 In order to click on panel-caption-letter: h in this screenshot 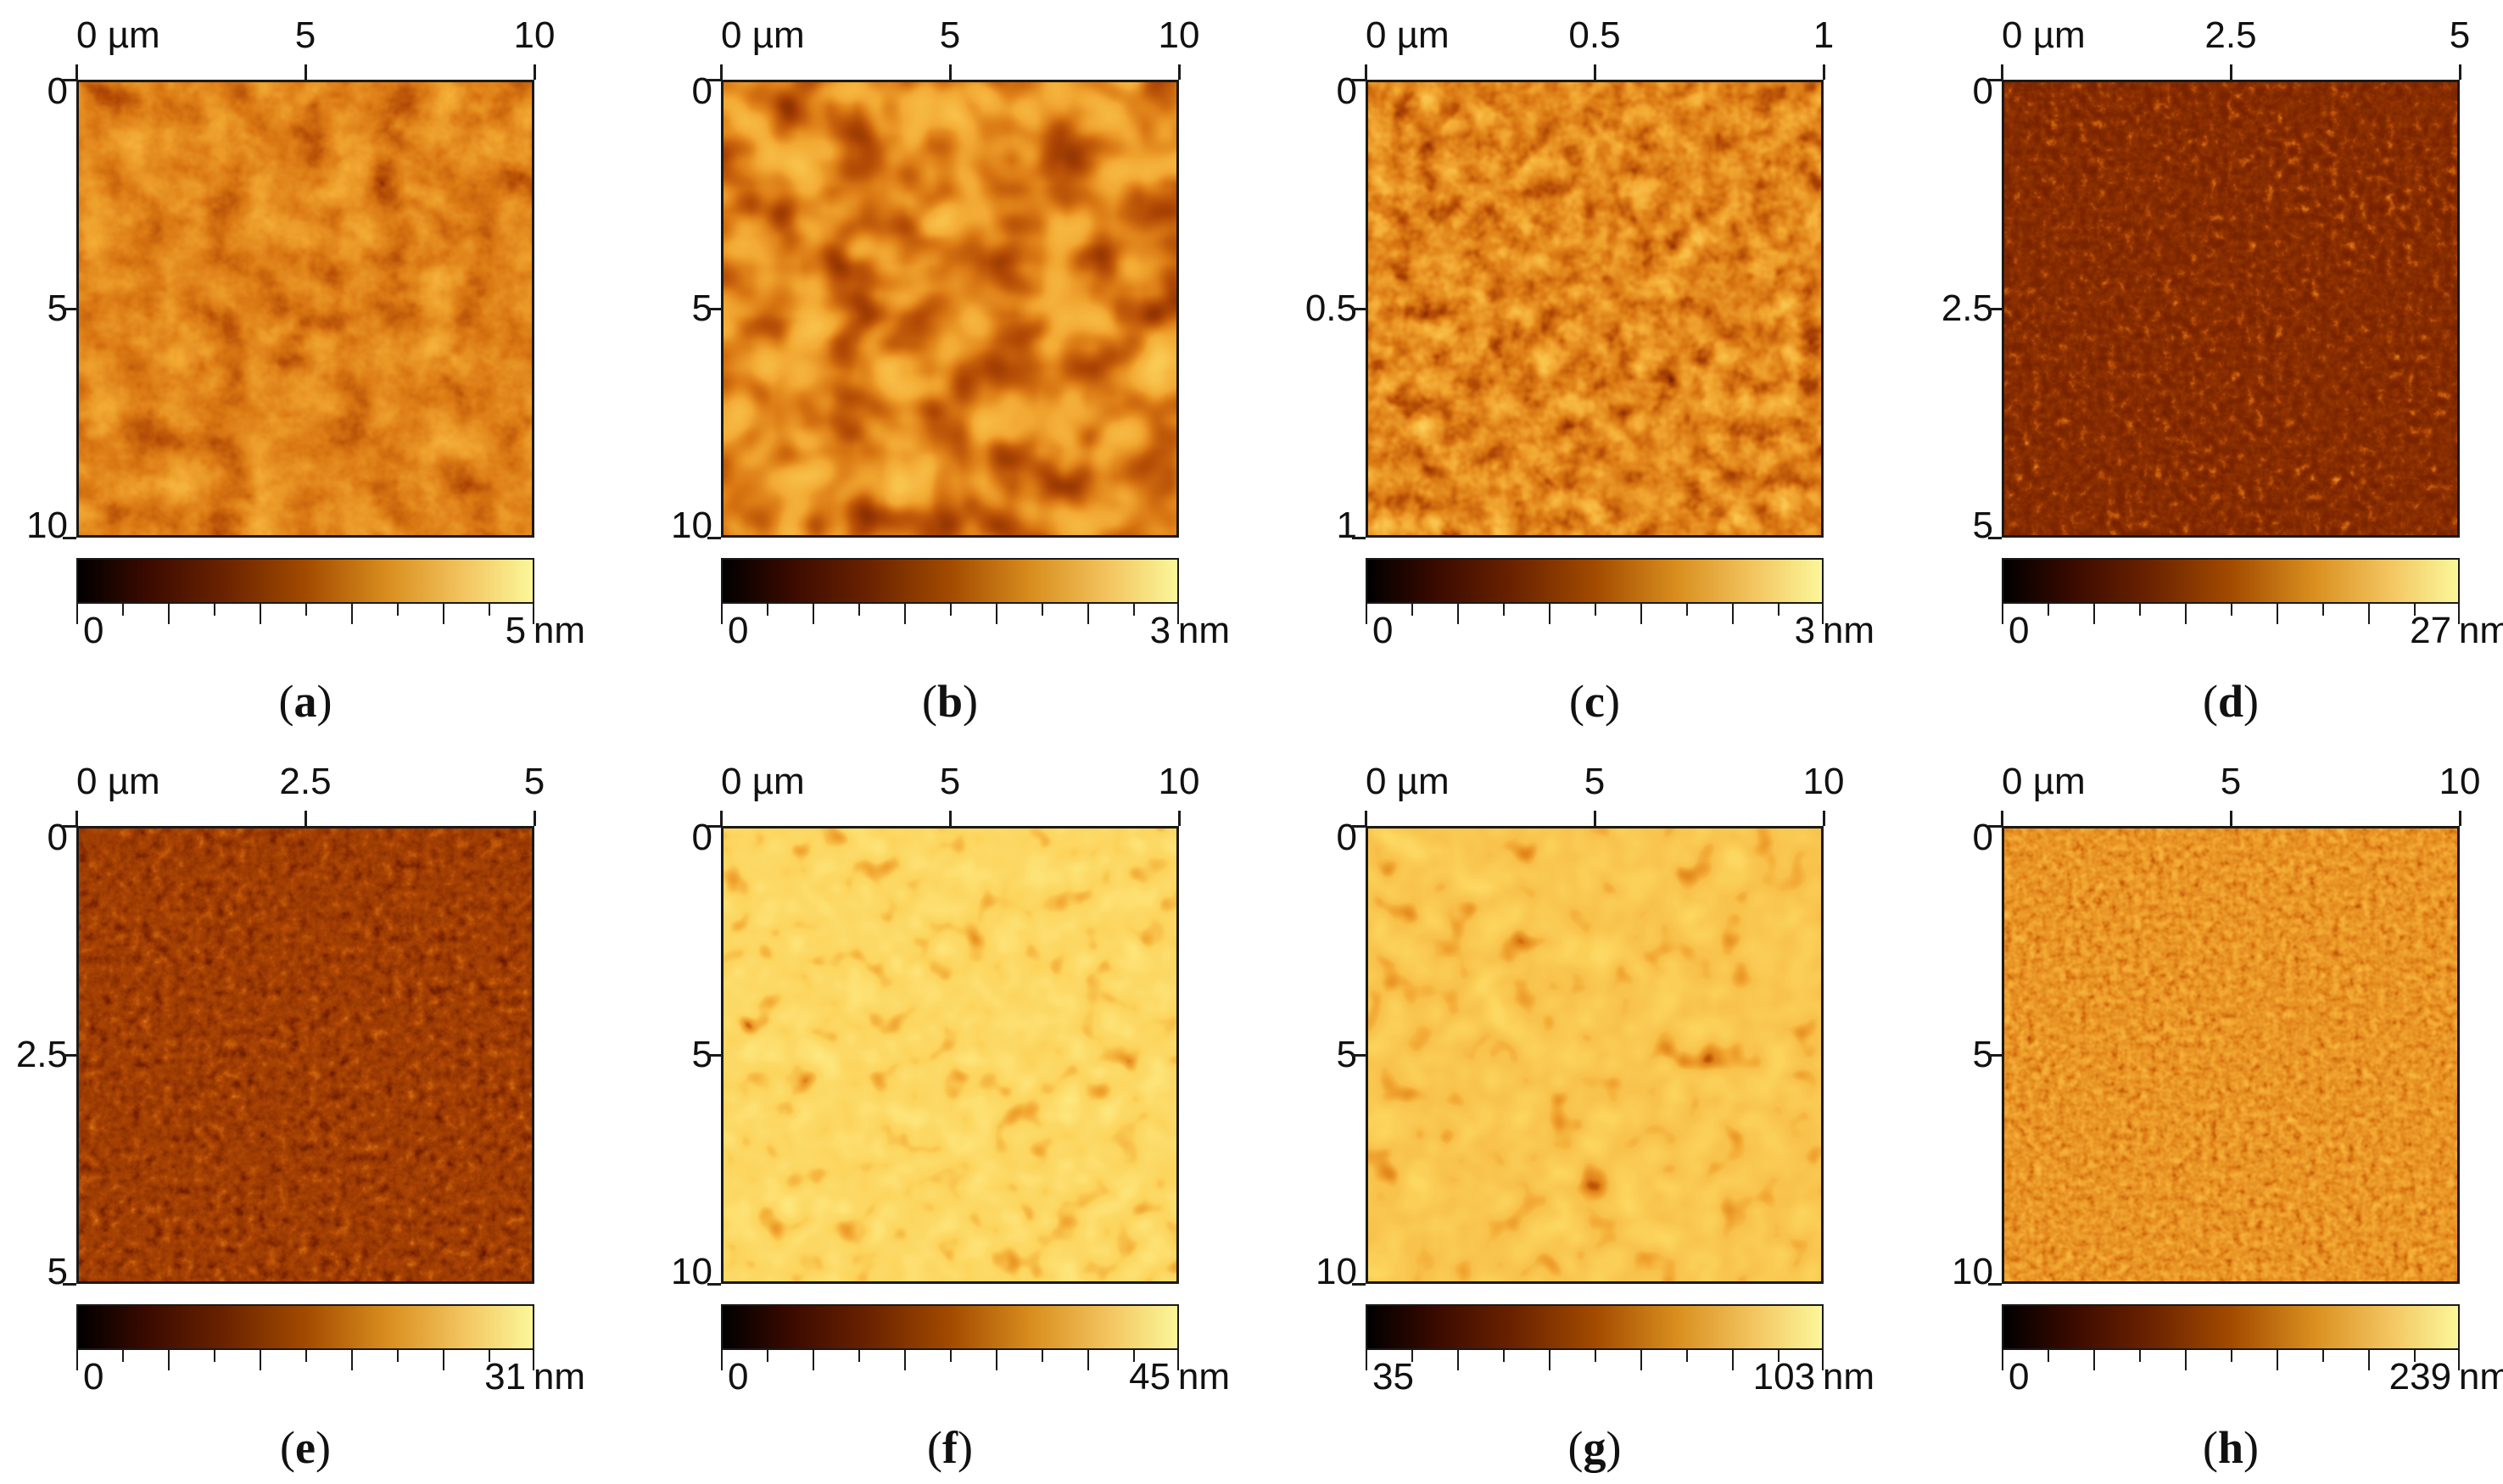, I will do `click(2230, 1448)`.